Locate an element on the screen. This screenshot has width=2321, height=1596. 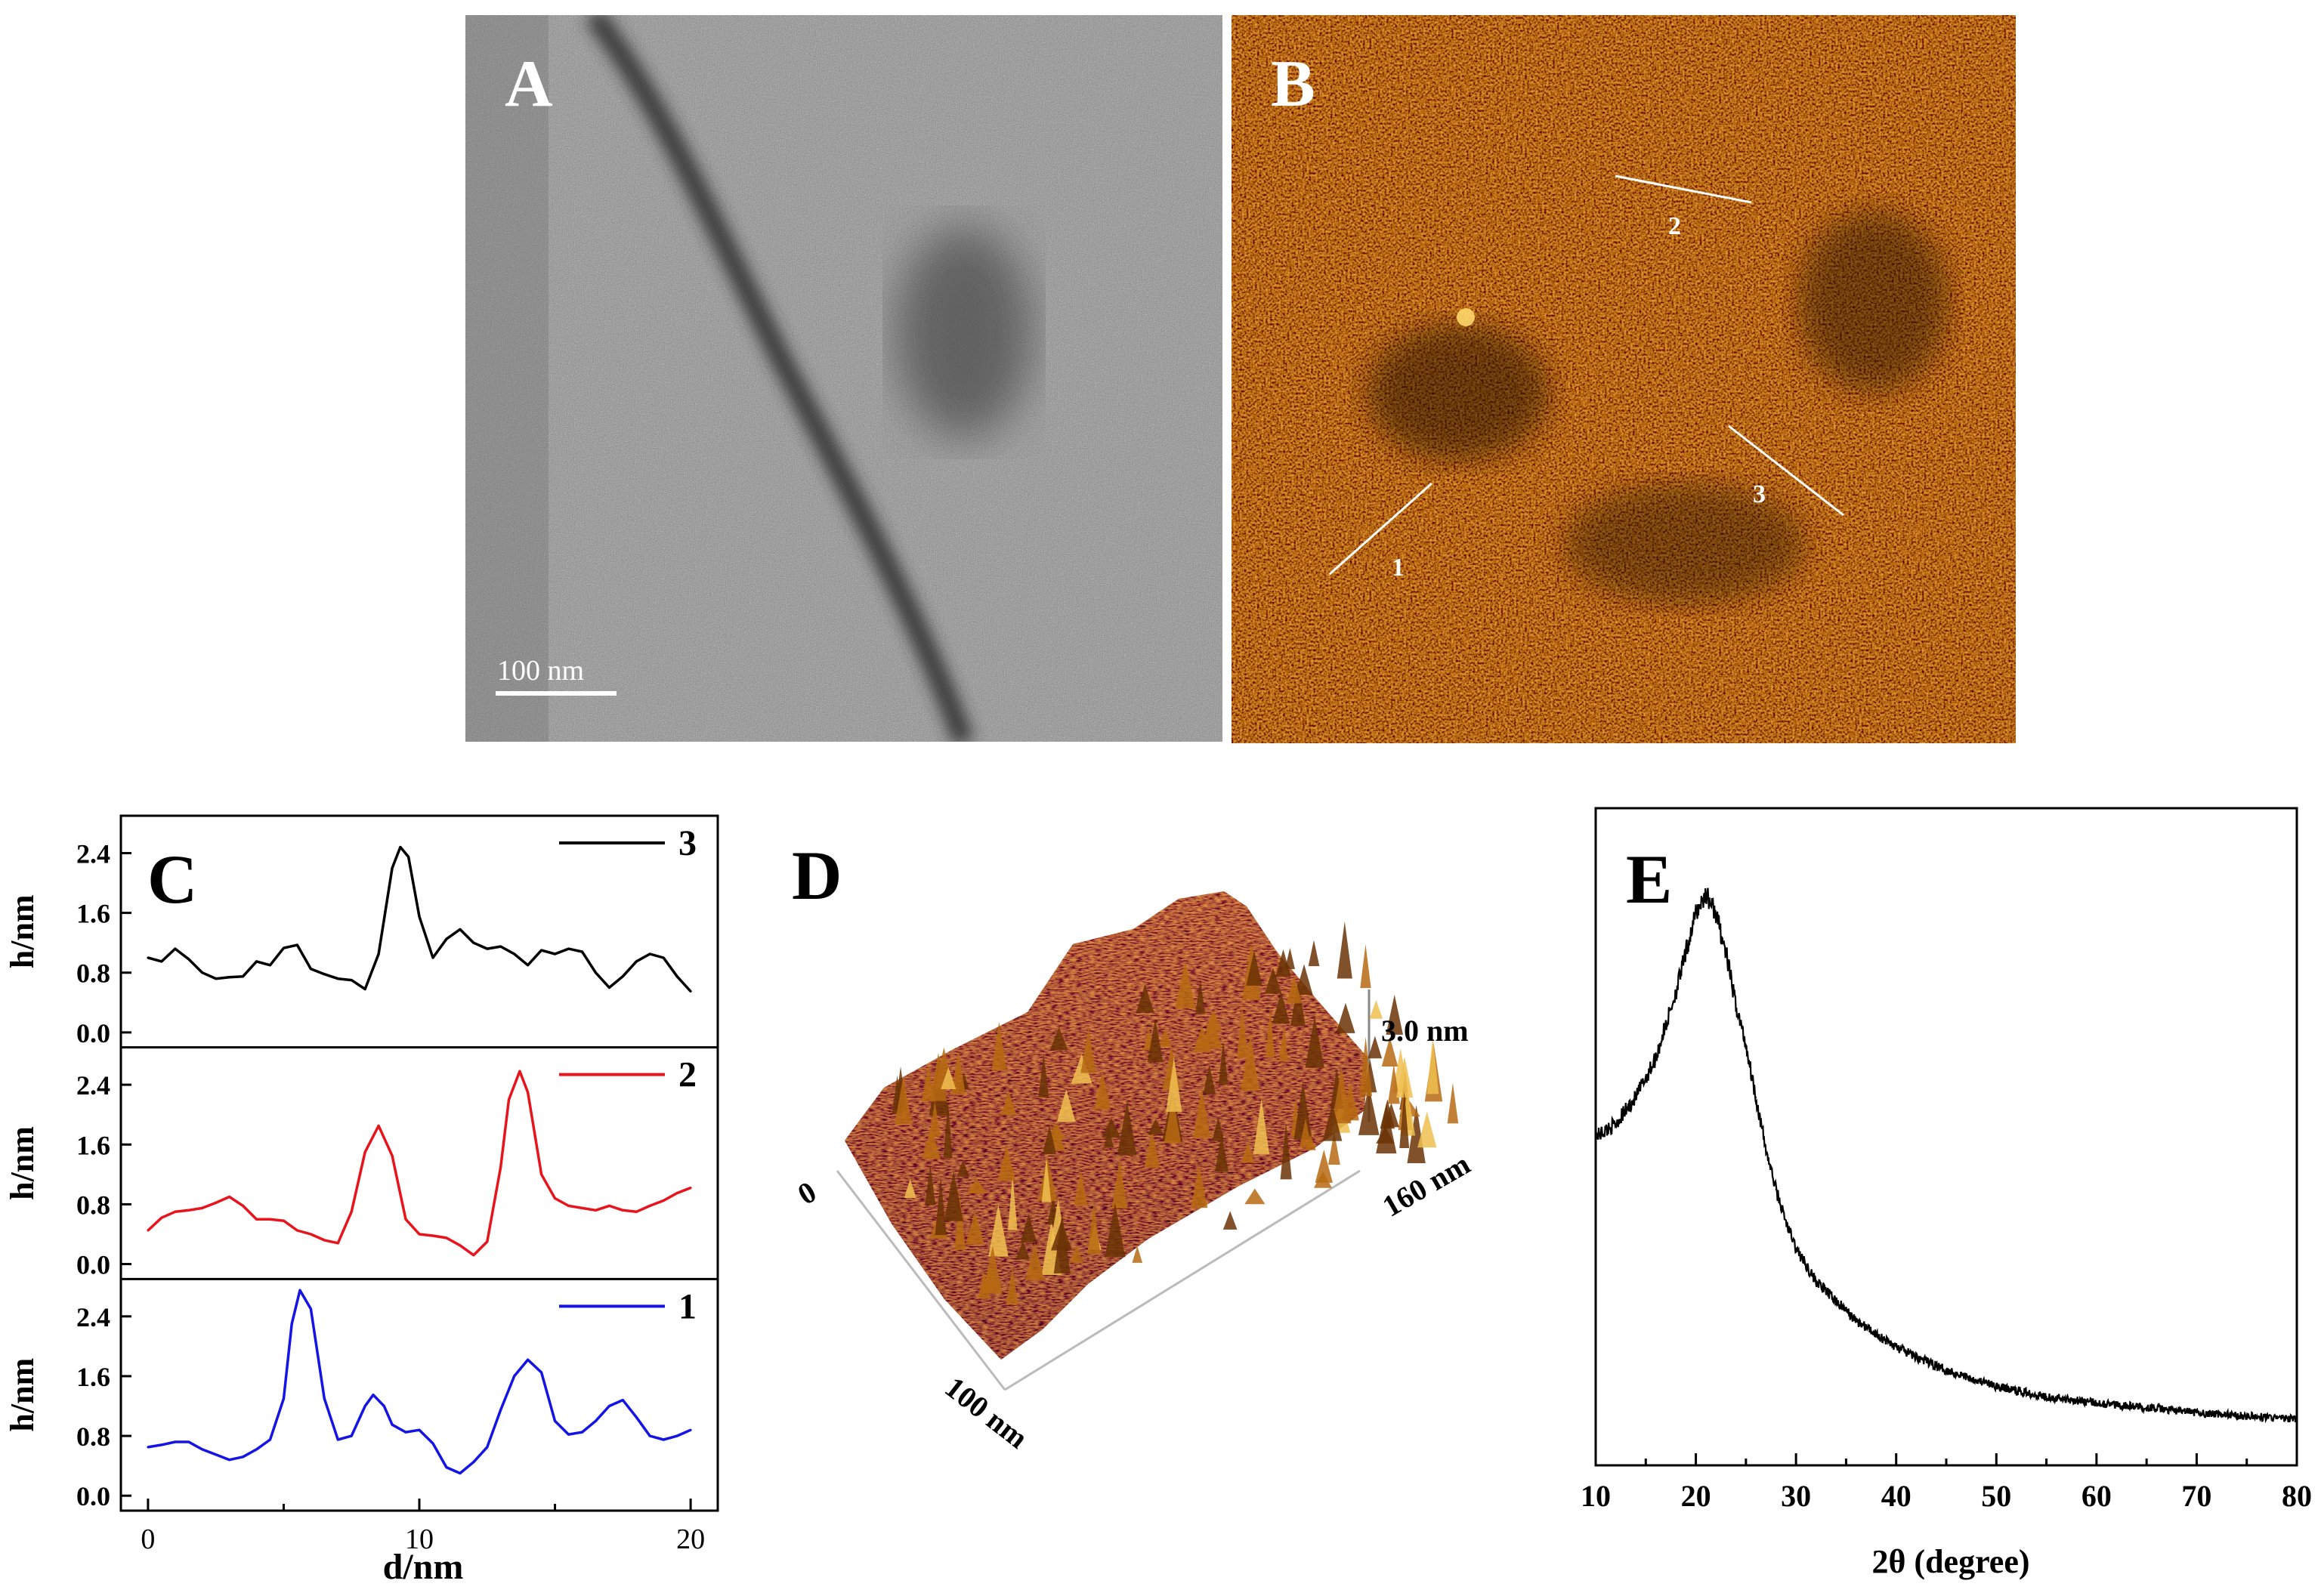
c-legend-label-2: 2 is located at coordinates (687, 1075).